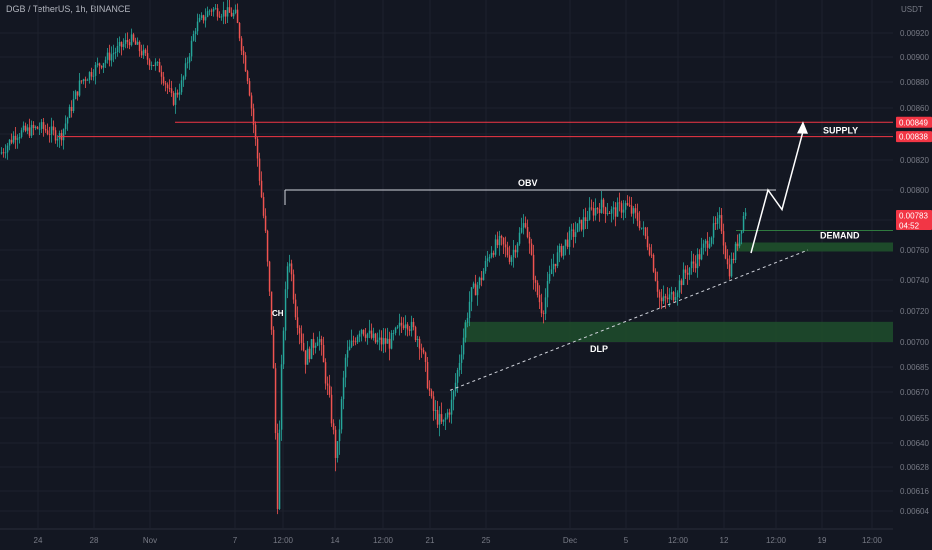  Describe the element at coordinates (777, 192) in the screenshot. I see `projection-path` at that location.